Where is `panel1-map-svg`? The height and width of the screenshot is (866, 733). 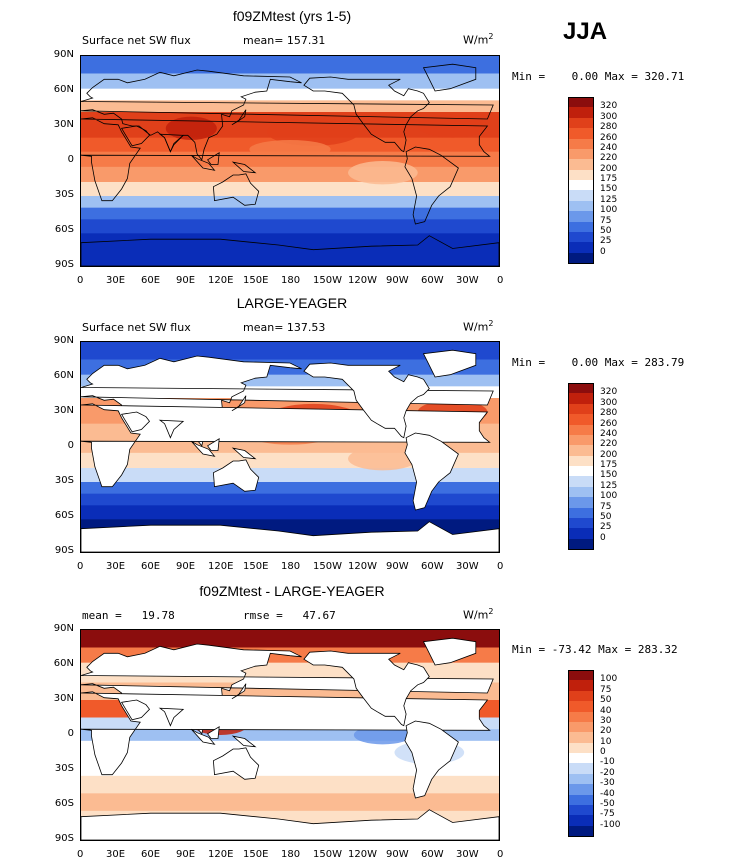
panel1-map-svg is located at coordinates (290, 161).